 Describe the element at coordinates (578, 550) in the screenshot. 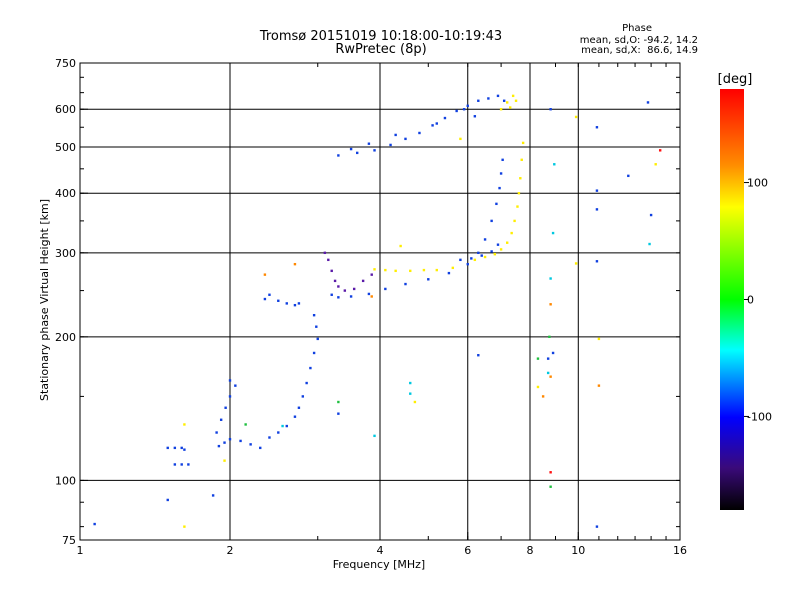

I see `x-tick-label: 10` at that location.